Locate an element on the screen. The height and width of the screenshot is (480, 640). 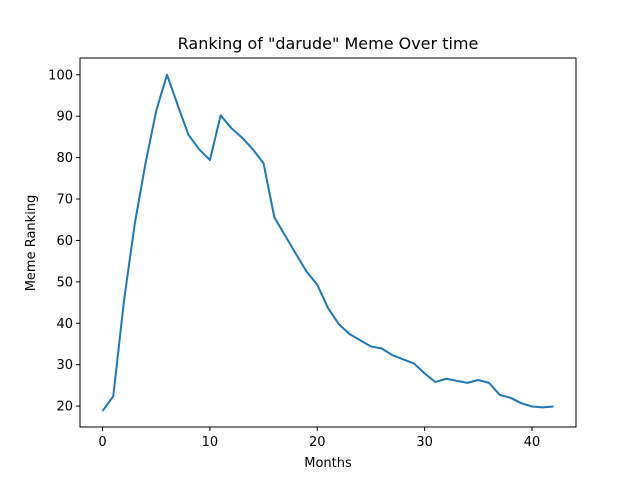
y-axis-ticks: 20 30 40 50 60 70 80 90 100 is located at coordinates (64, 241).